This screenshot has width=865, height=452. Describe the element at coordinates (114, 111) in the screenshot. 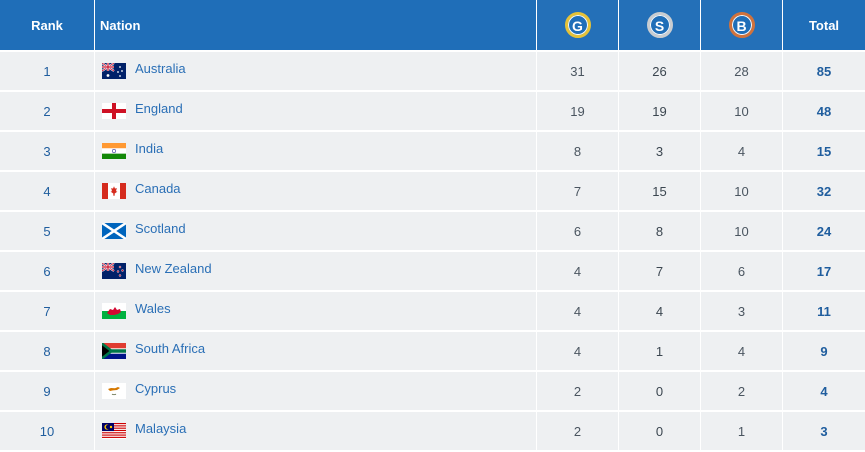

I see `england-flag-icon` at that location.